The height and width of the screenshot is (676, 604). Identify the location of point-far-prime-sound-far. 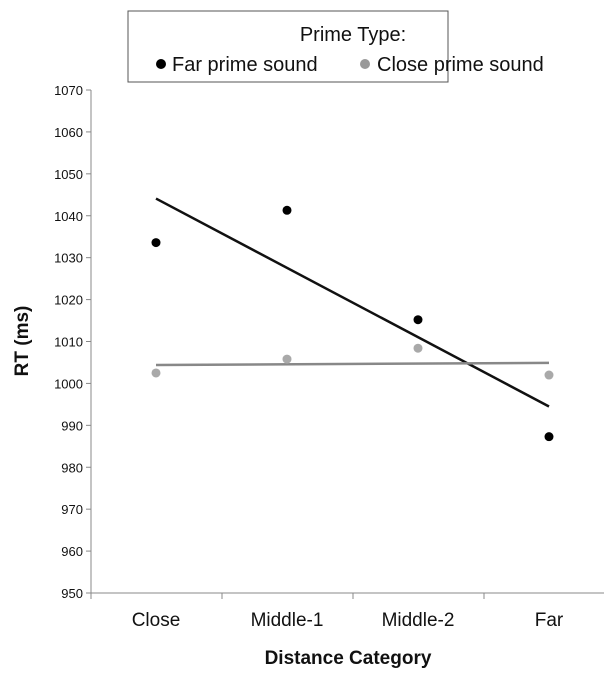
(549, 437).